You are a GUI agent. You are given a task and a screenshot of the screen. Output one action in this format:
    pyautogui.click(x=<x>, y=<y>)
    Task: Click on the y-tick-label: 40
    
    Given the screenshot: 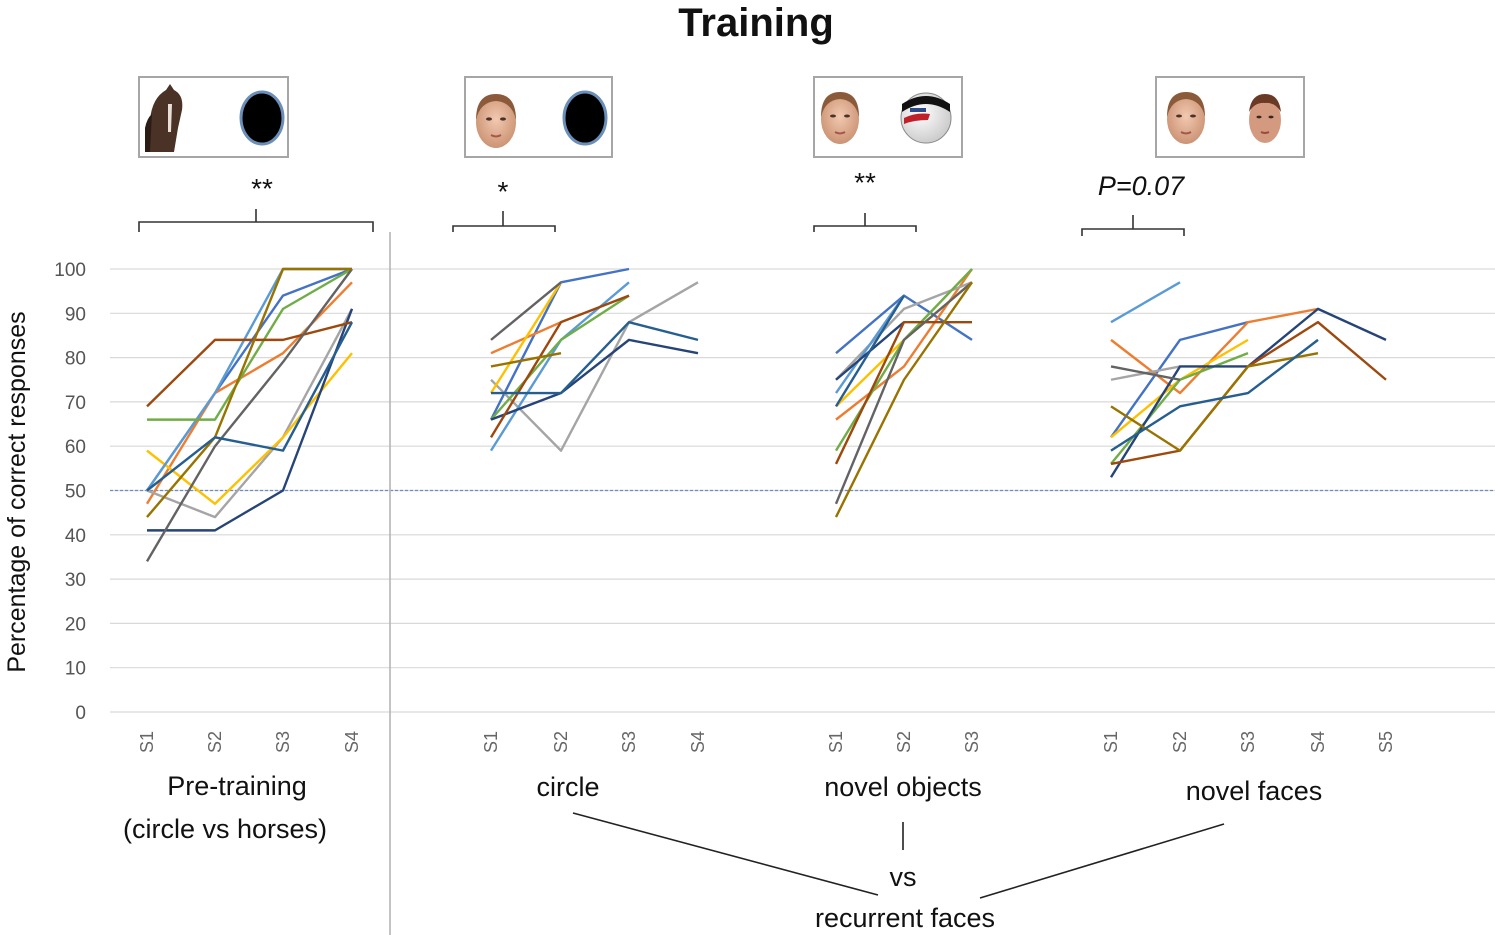 What is the action you would take?
    pyautogui.click(x=75, y=536)
    